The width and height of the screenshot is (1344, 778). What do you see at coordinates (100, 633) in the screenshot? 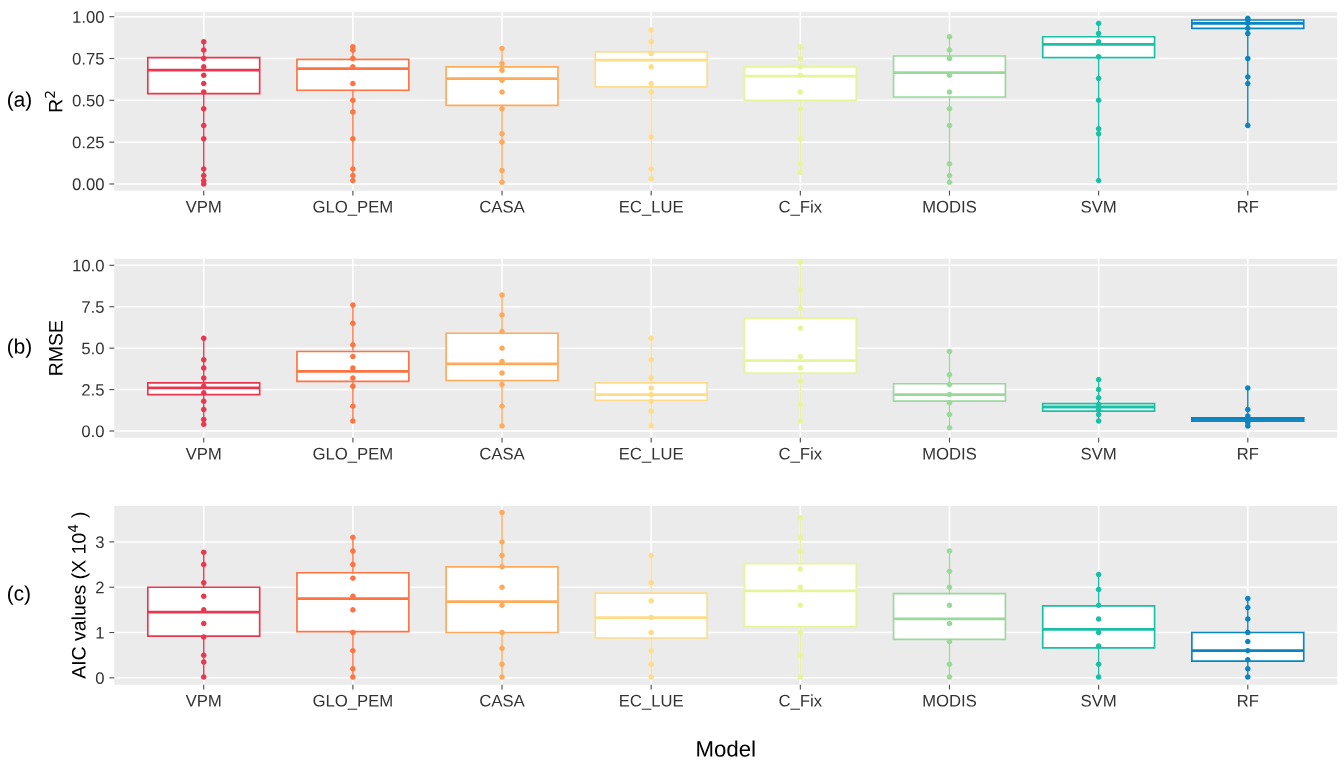
I see `y-tick-label: 1` at bounding box center [100, 633].